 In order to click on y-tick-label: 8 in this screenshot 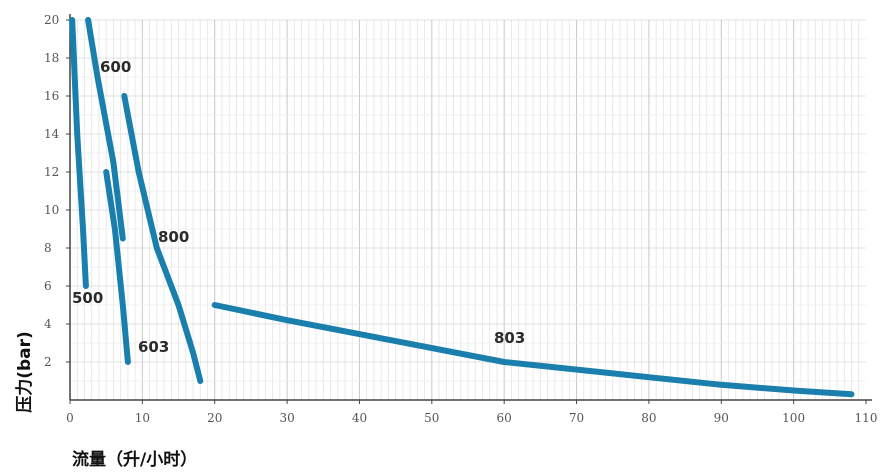, I will do `click(48, 248)`.